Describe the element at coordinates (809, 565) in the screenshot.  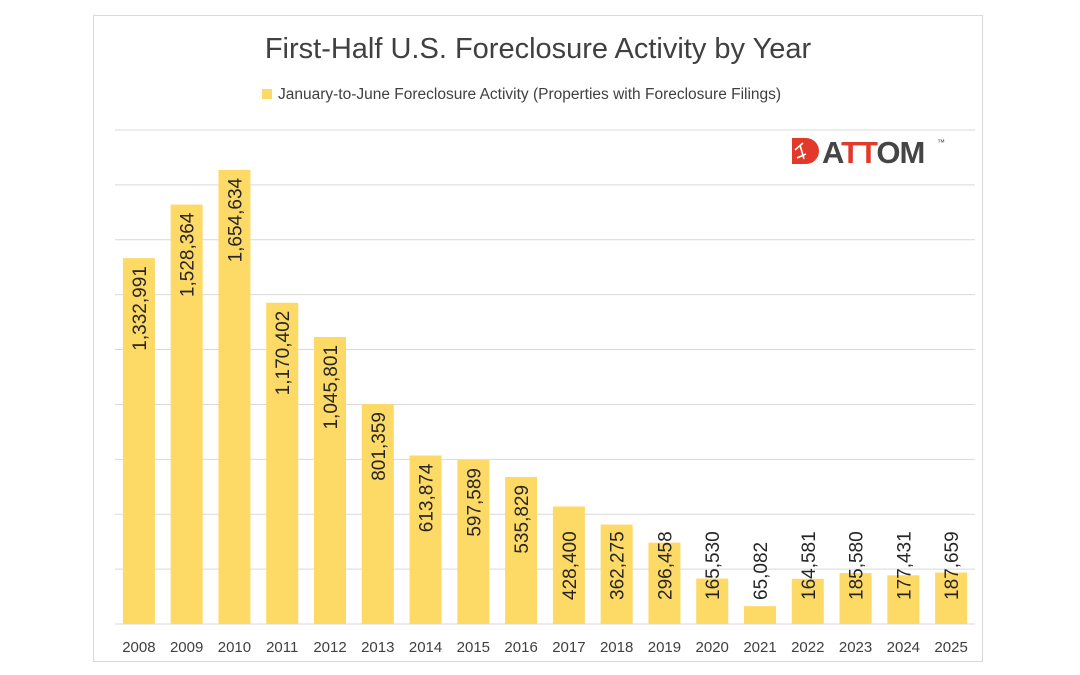
I see `data-label-2022: 164,581` at that location.